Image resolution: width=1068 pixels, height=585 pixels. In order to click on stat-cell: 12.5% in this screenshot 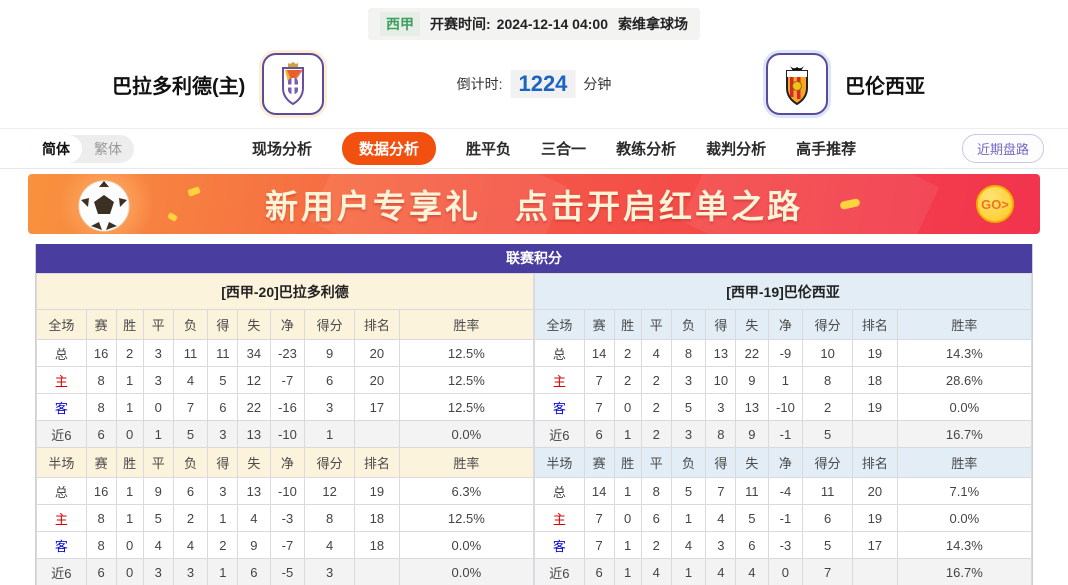, I will do `click(466, 353)`.